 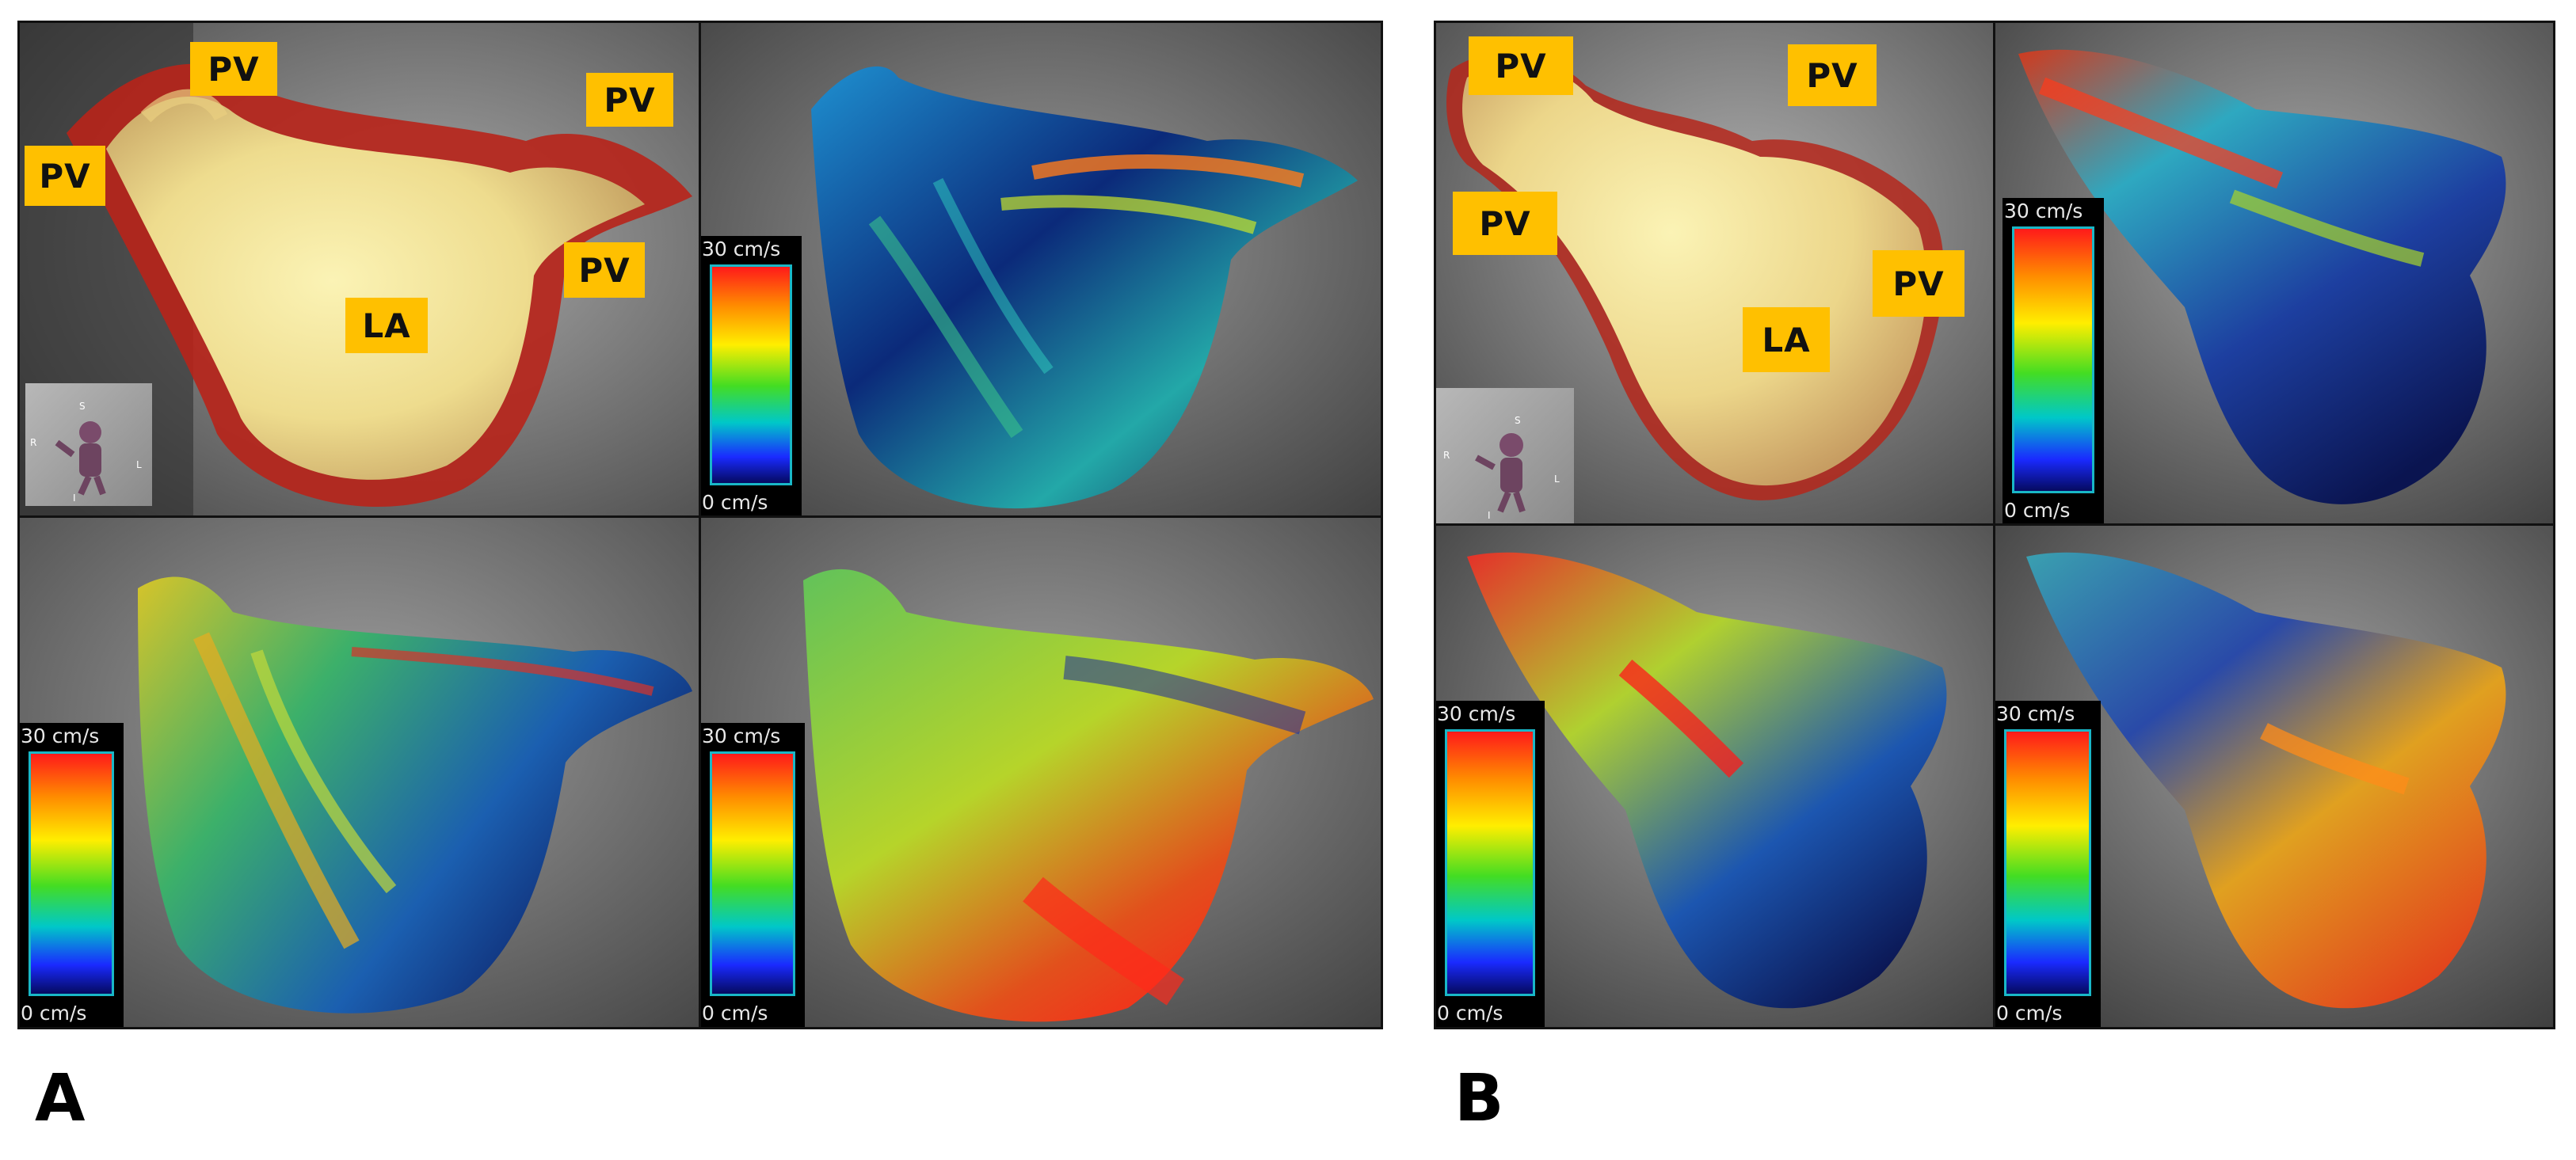 I want to click on panel-a-surface: PV PV PV PV LA S R L I, so click(x=359, y=270).